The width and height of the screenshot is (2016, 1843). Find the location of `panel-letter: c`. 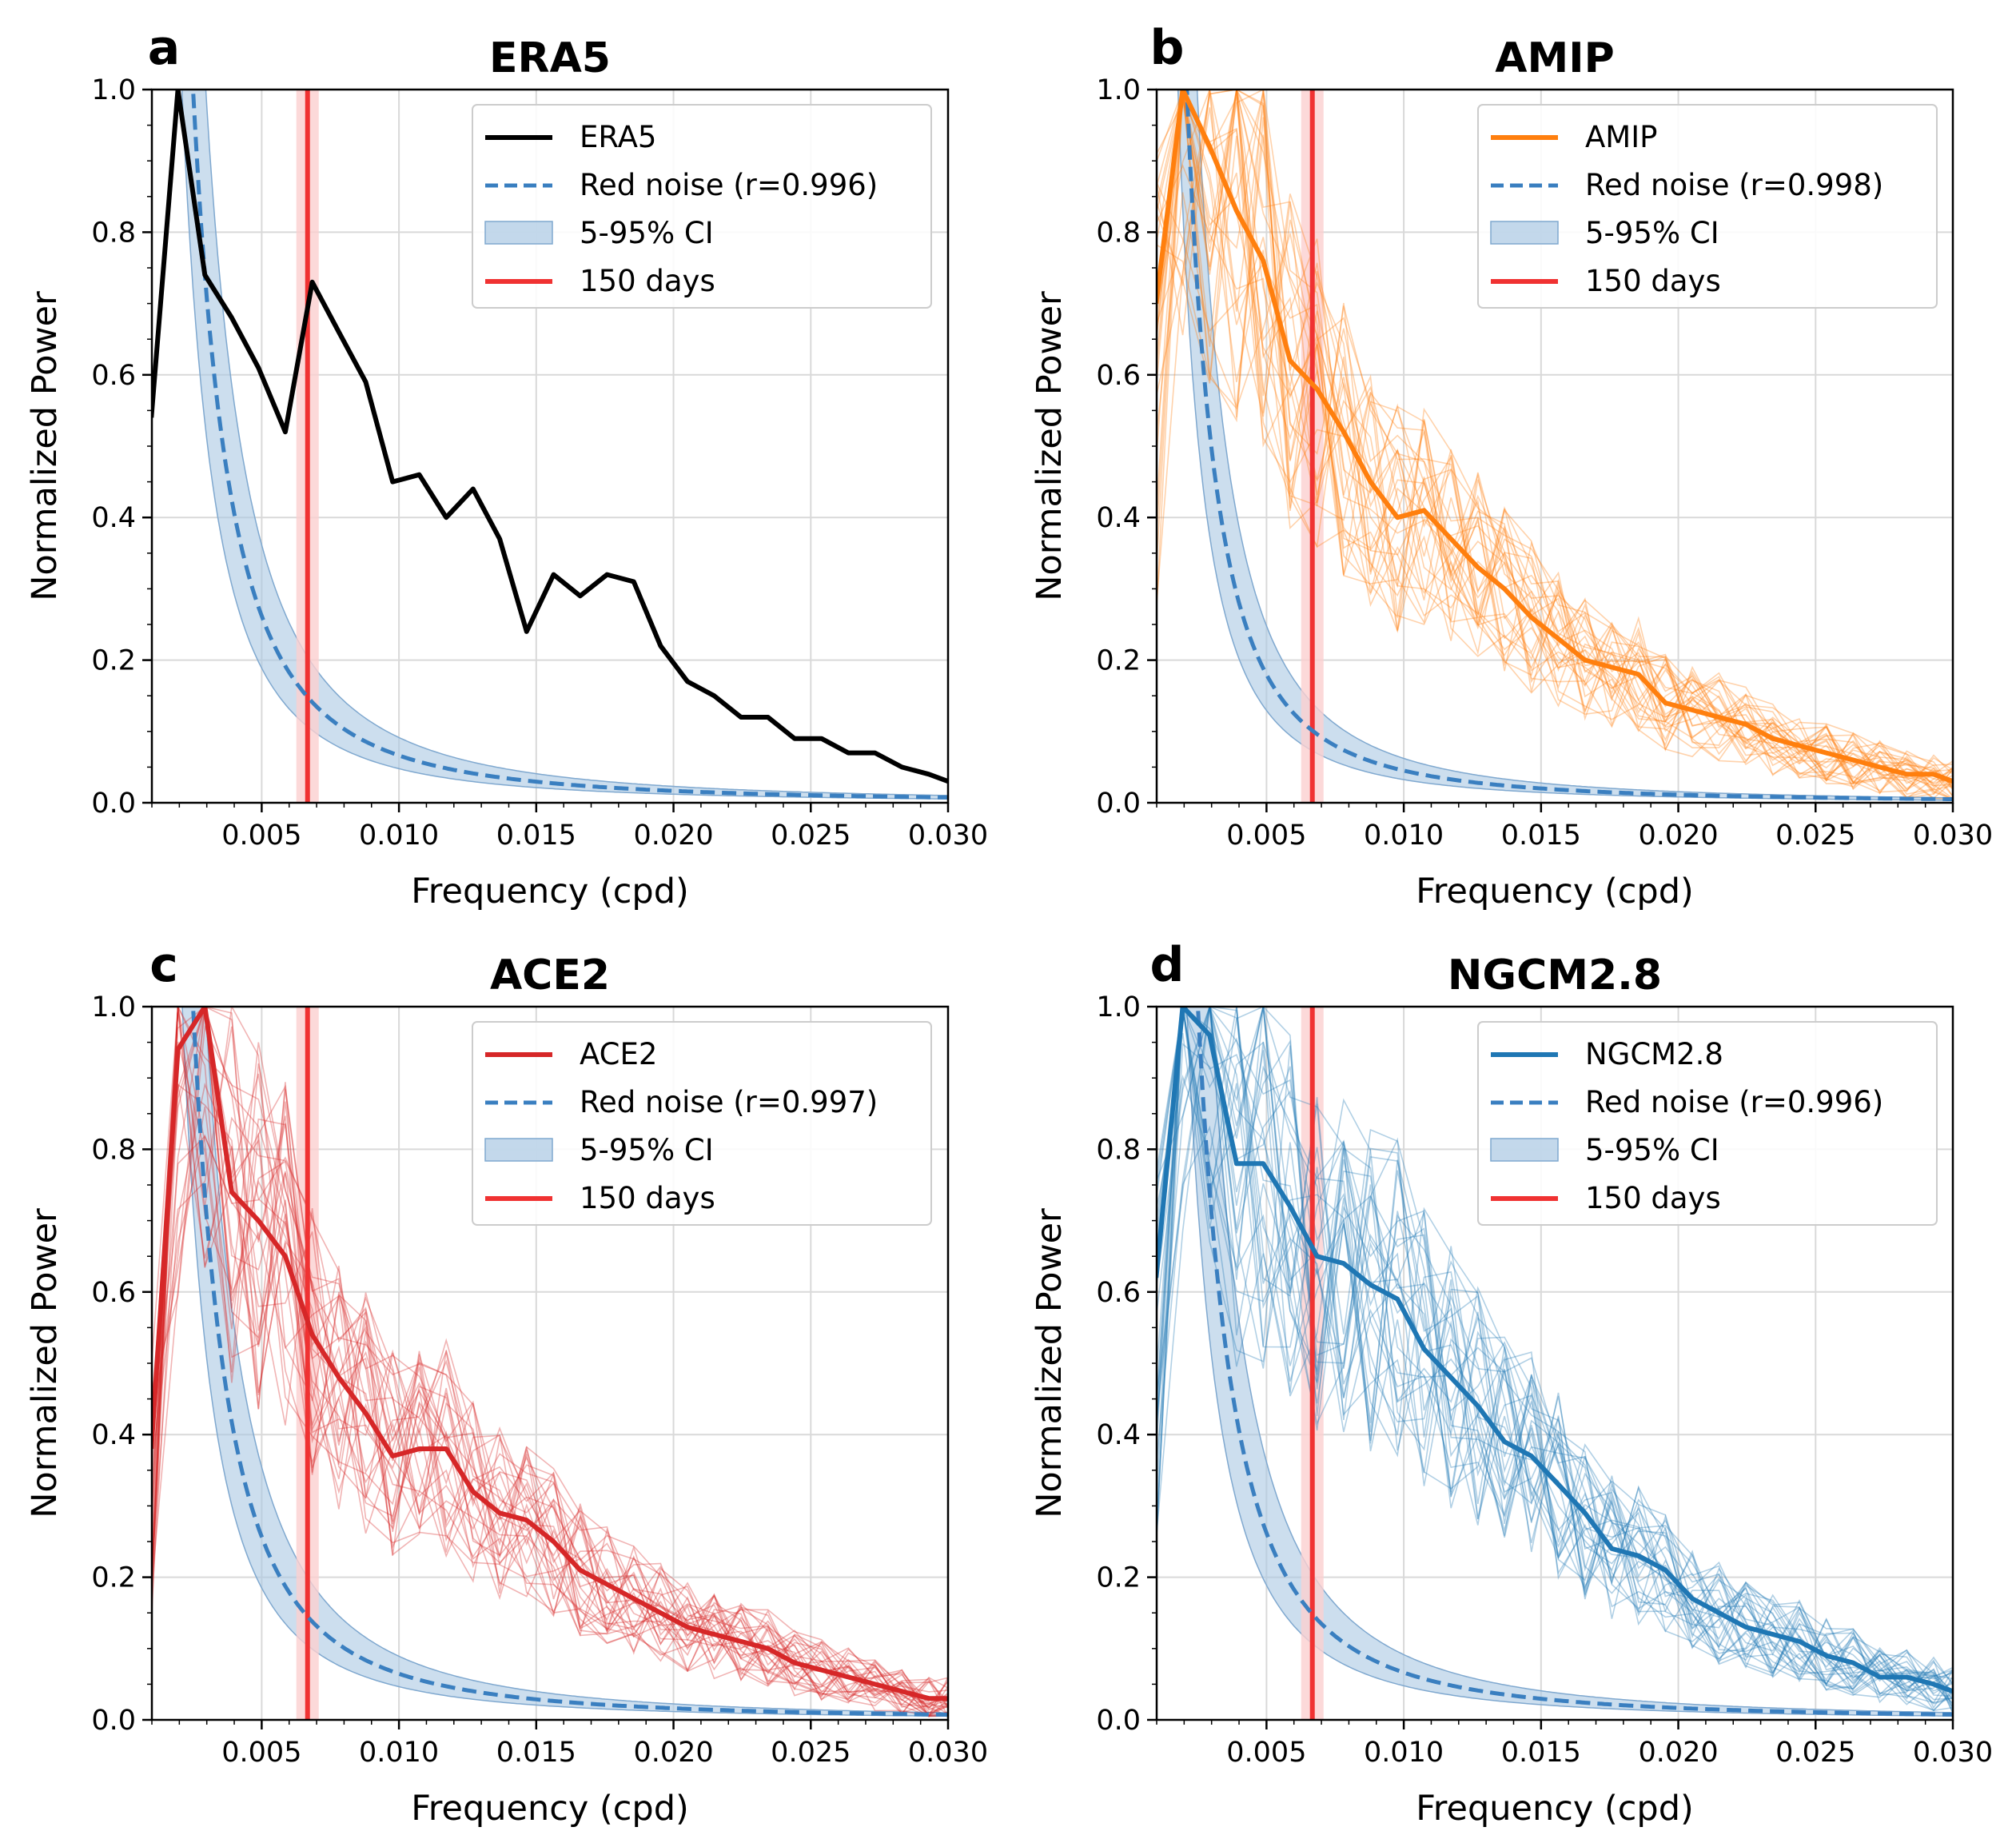

panel-letter: c is located at coordinates (163, 965).